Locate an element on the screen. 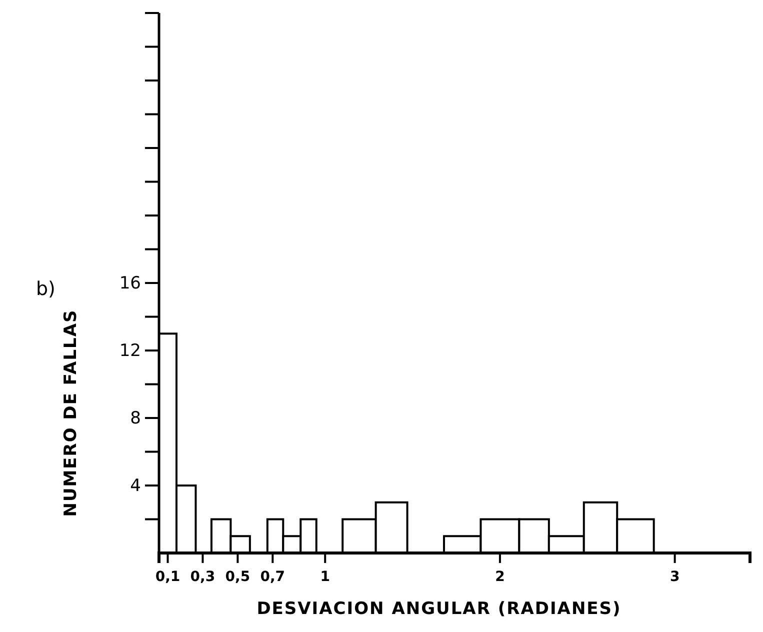 The height and width of the screenshot is (632, 763). x-tick-label: 0,1 is located at coordinates (167, 576).